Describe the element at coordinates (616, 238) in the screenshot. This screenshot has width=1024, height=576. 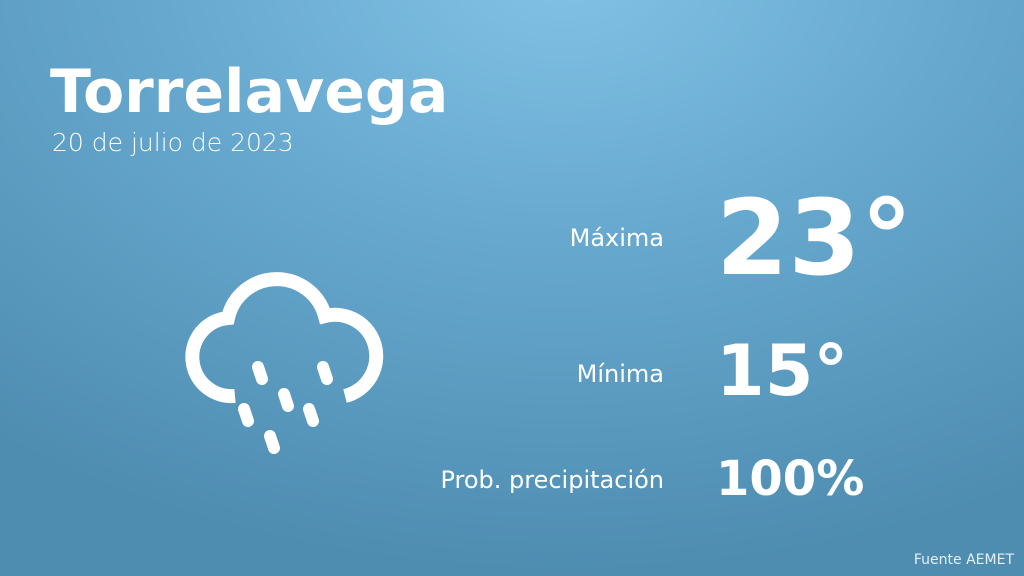
I see `max-label: Máxima` at that location.